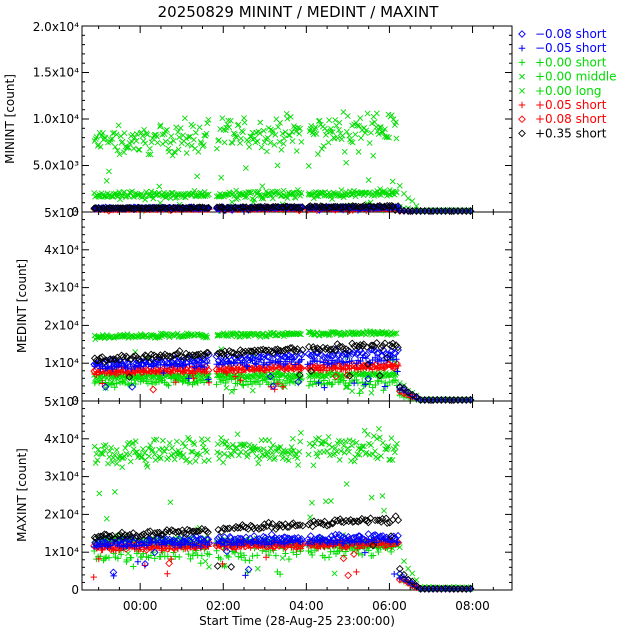 The image size is (640, 640). I want to click on point-medint-7-d144, so click(408, 392).